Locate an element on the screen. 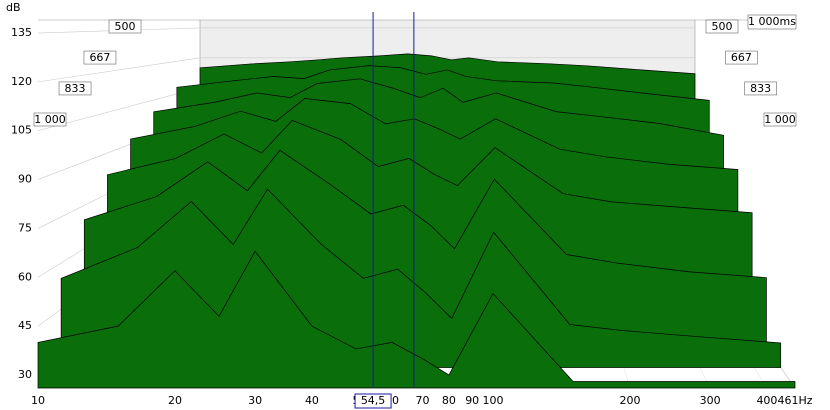  x-tick-label: 300 is located at coordinates (710, 400).